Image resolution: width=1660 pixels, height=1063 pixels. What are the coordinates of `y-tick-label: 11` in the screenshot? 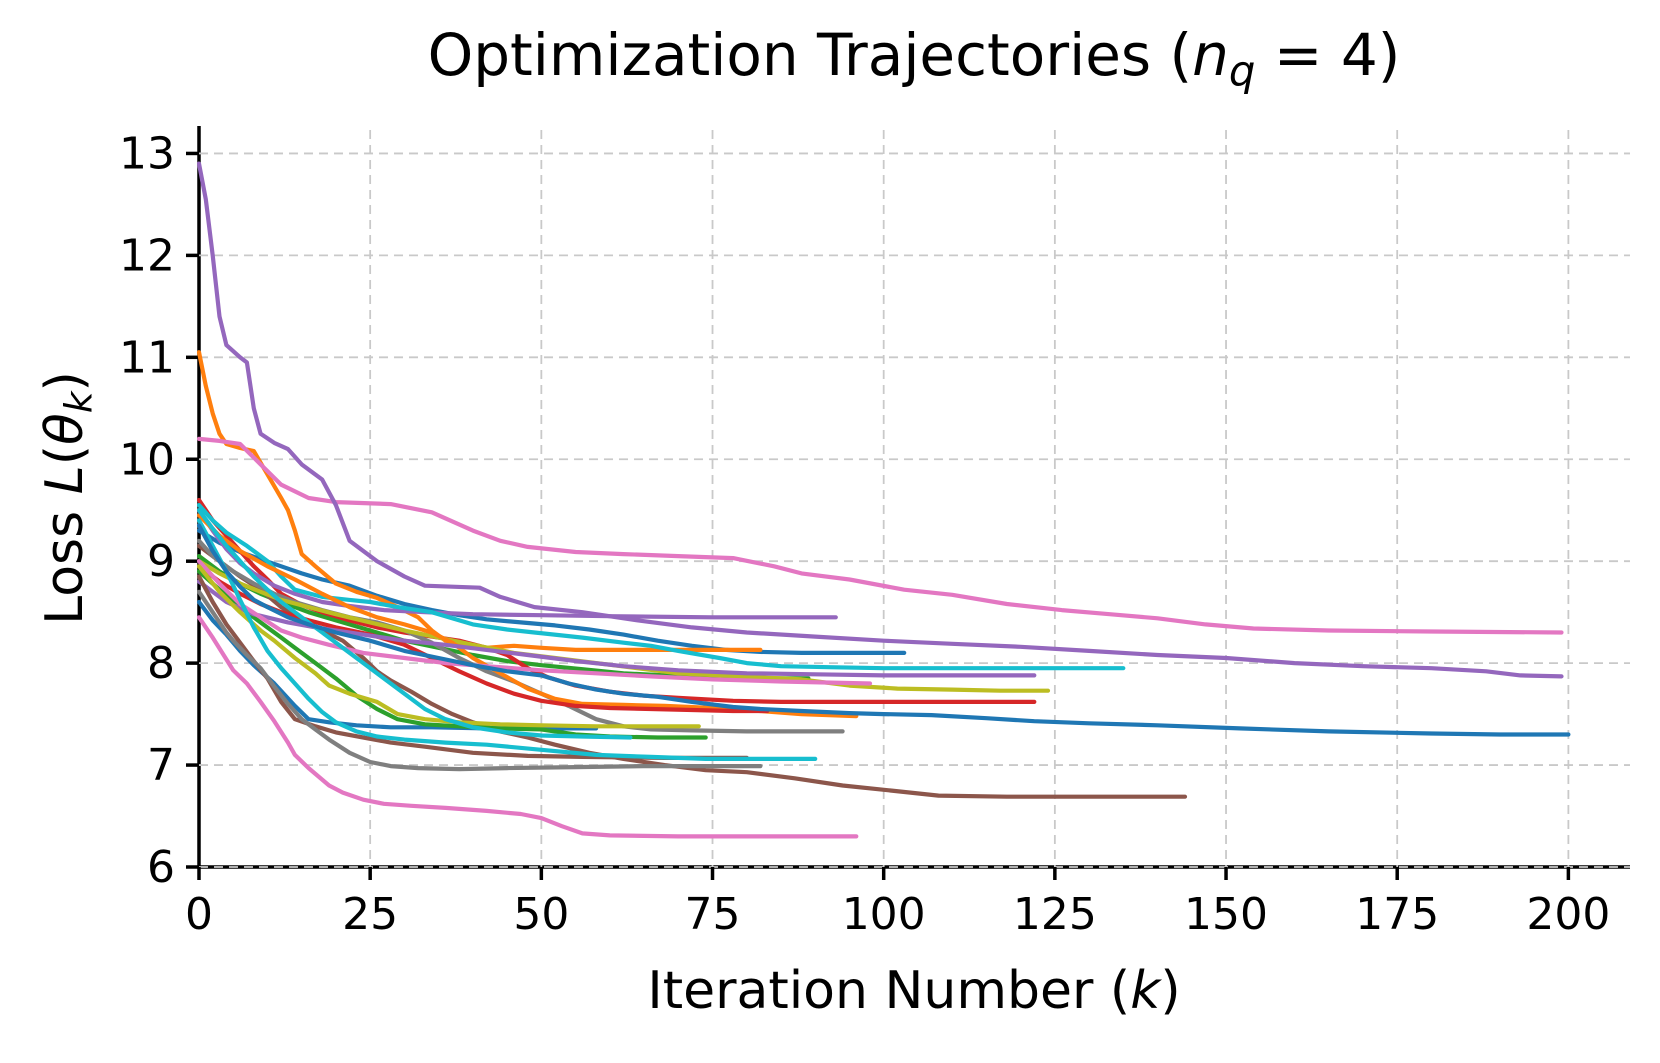 It's located at (147, 357).